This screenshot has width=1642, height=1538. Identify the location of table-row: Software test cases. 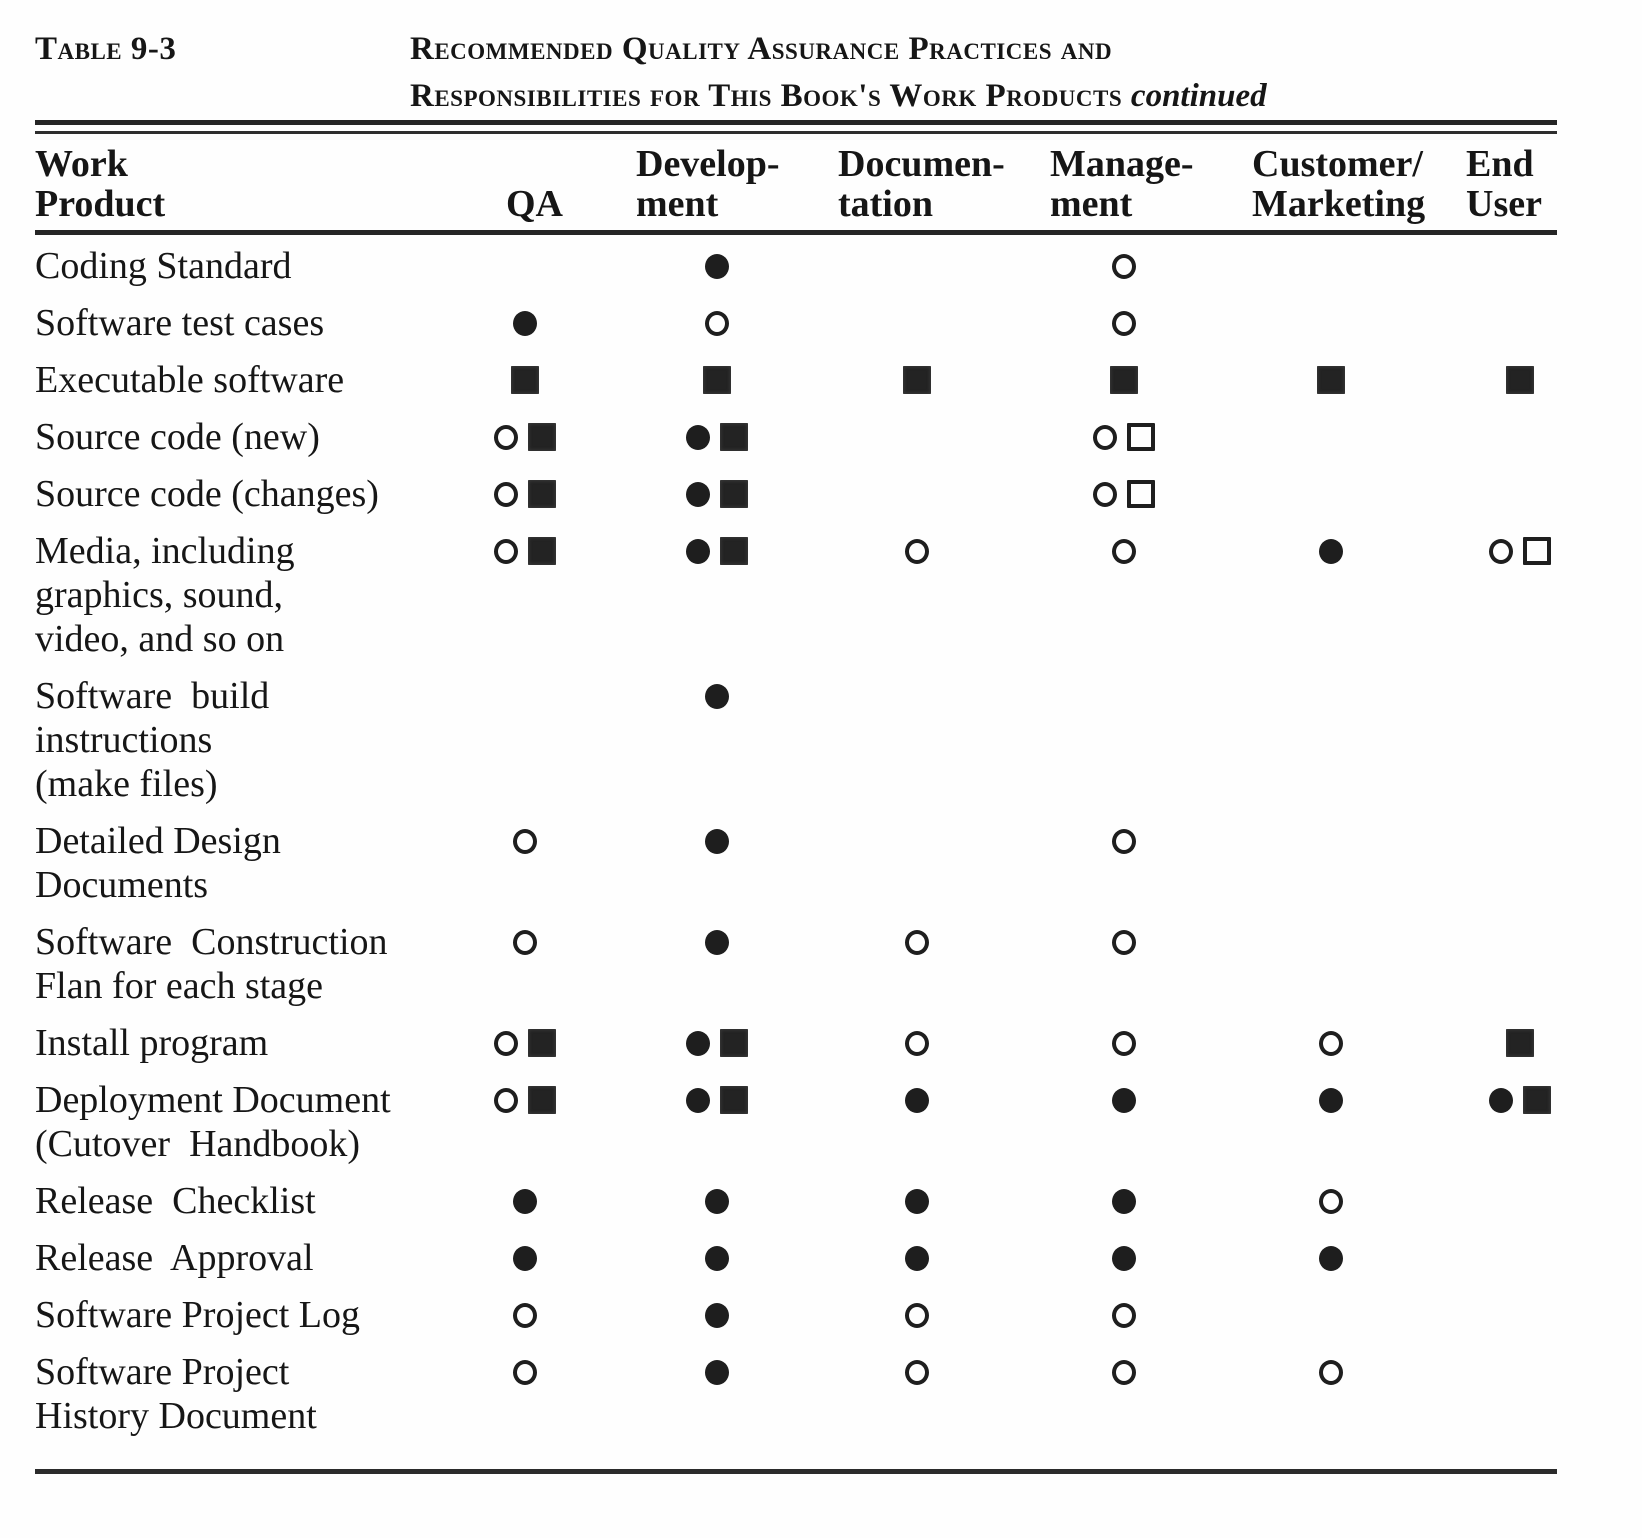
(796, 329).